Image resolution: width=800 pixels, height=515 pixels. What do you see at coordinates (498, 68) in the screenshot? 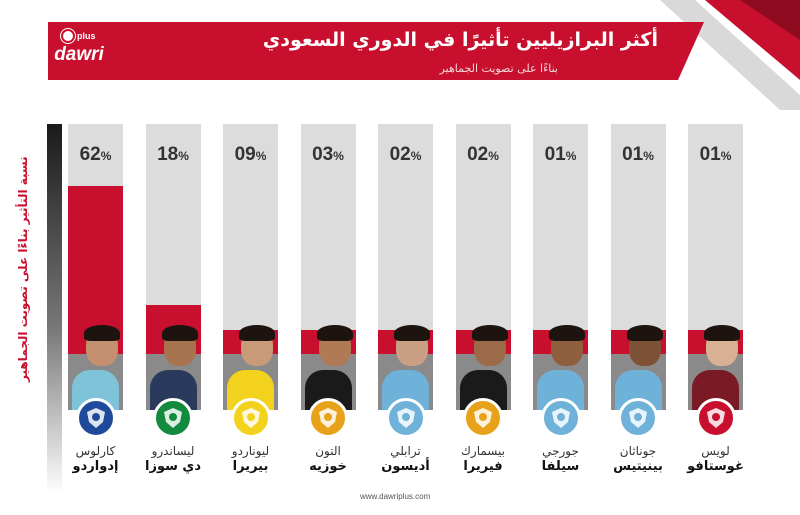
I see `chart-subtitle: بناءًا على تصويت الجماهير` at bounding box center [498, 68].